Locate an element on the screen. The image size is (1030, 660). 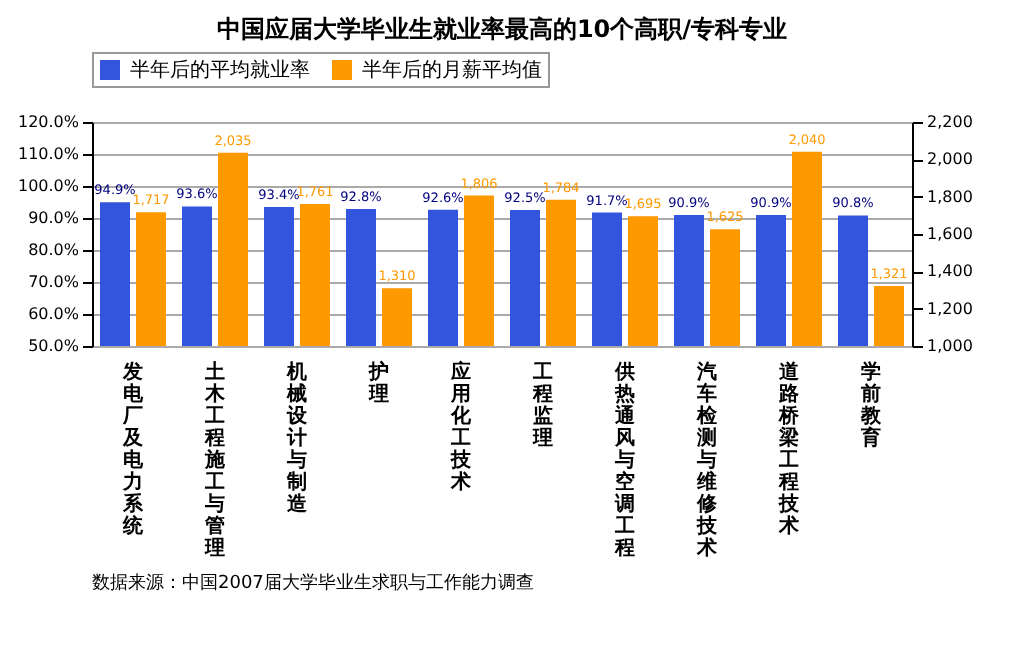
x-tick-label: 发电厂及电力系统 is located at coordinates (133, 449).